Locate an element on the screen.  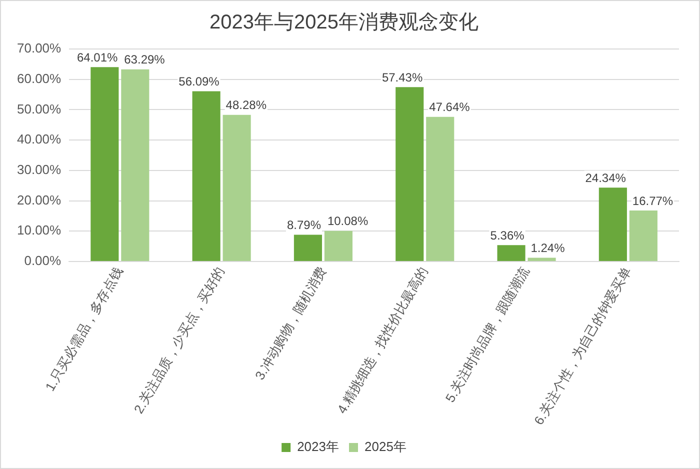
data-label: 1.24% is located at coordinates (548, 248).